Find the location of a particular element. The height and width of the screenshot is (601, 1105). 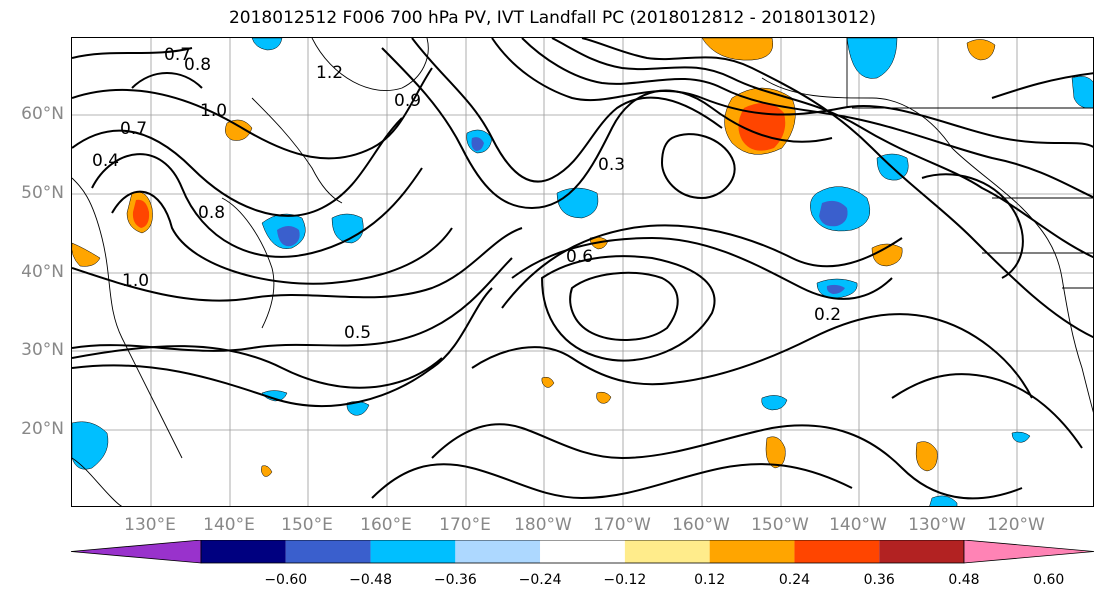

lat-label: 60°N is located at coordinates (42, 114).